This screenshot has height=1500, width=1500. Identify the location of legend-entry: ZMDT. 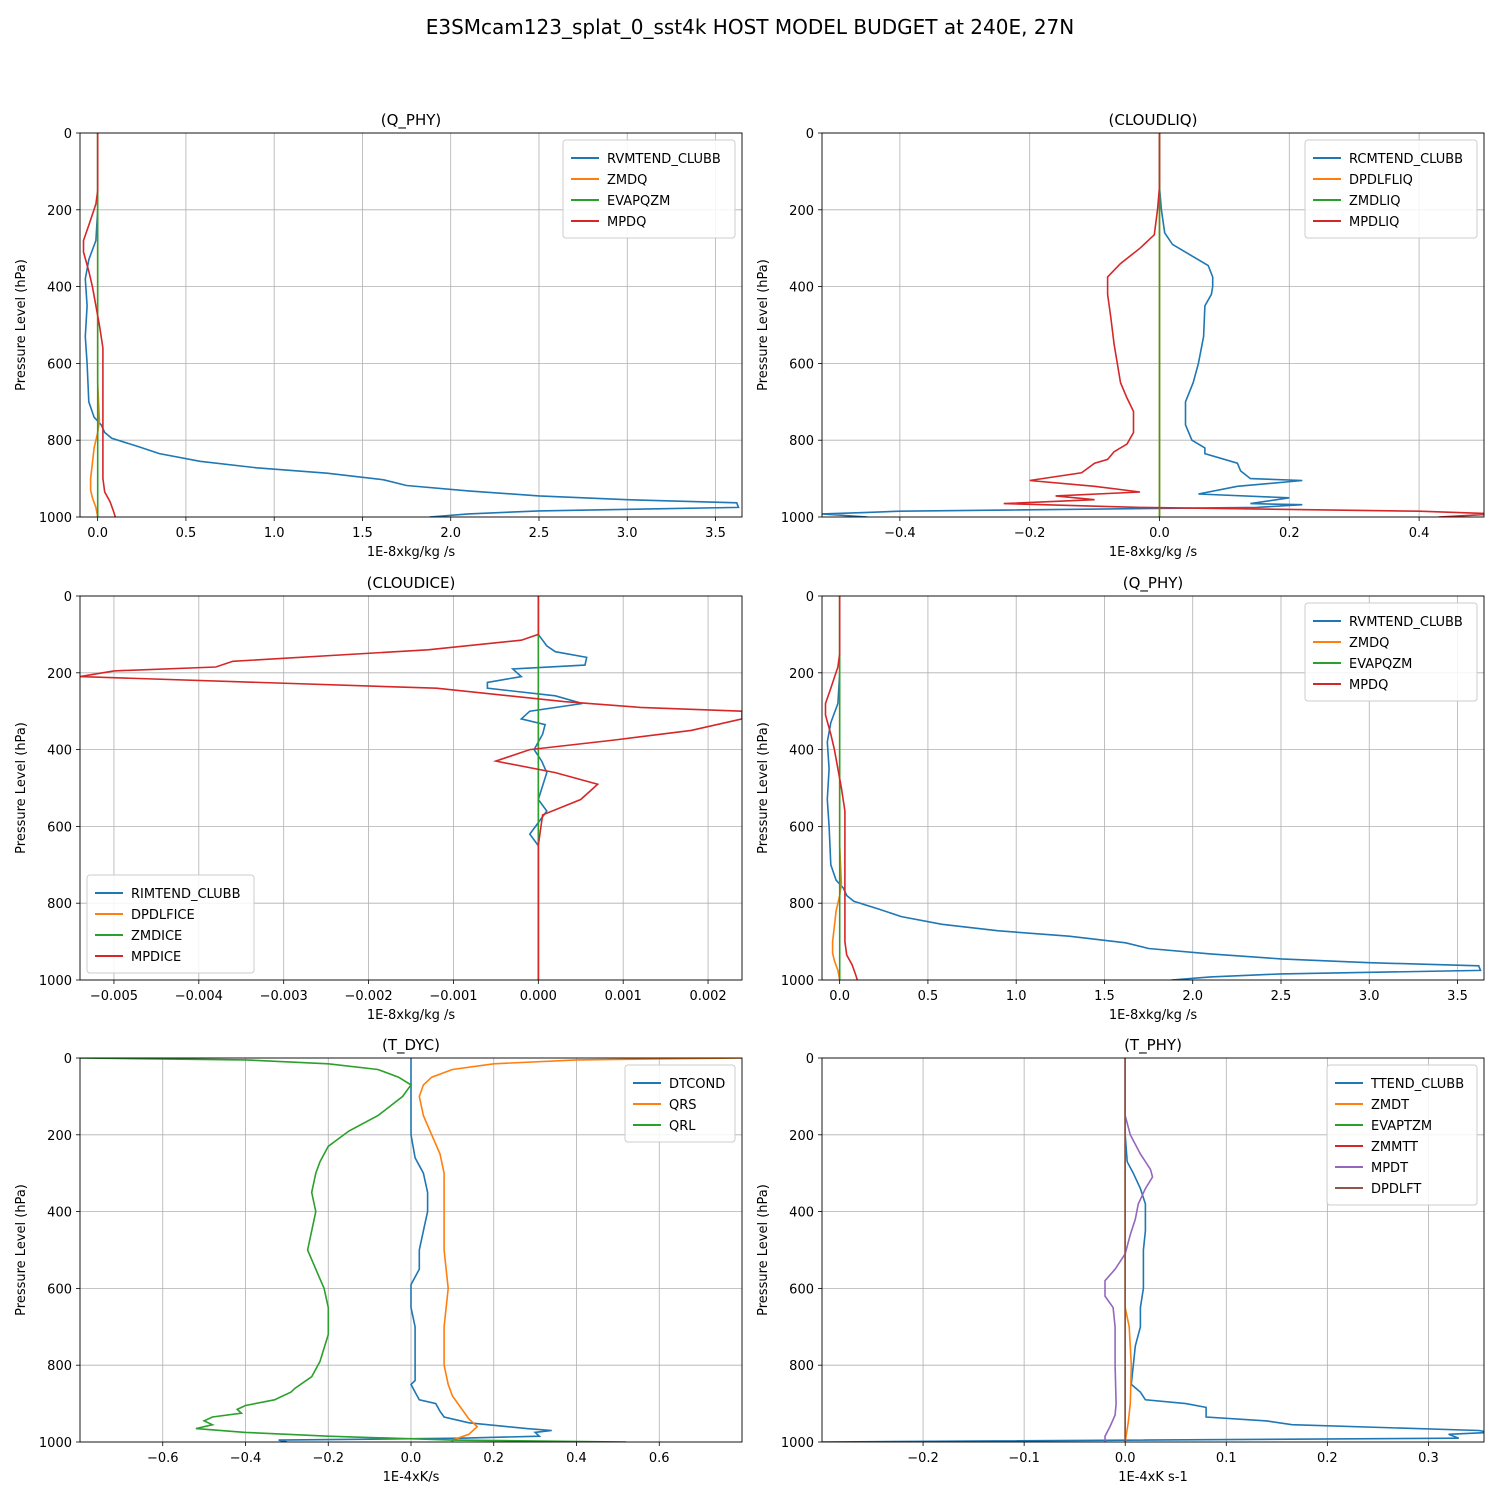
(1390, 1105).